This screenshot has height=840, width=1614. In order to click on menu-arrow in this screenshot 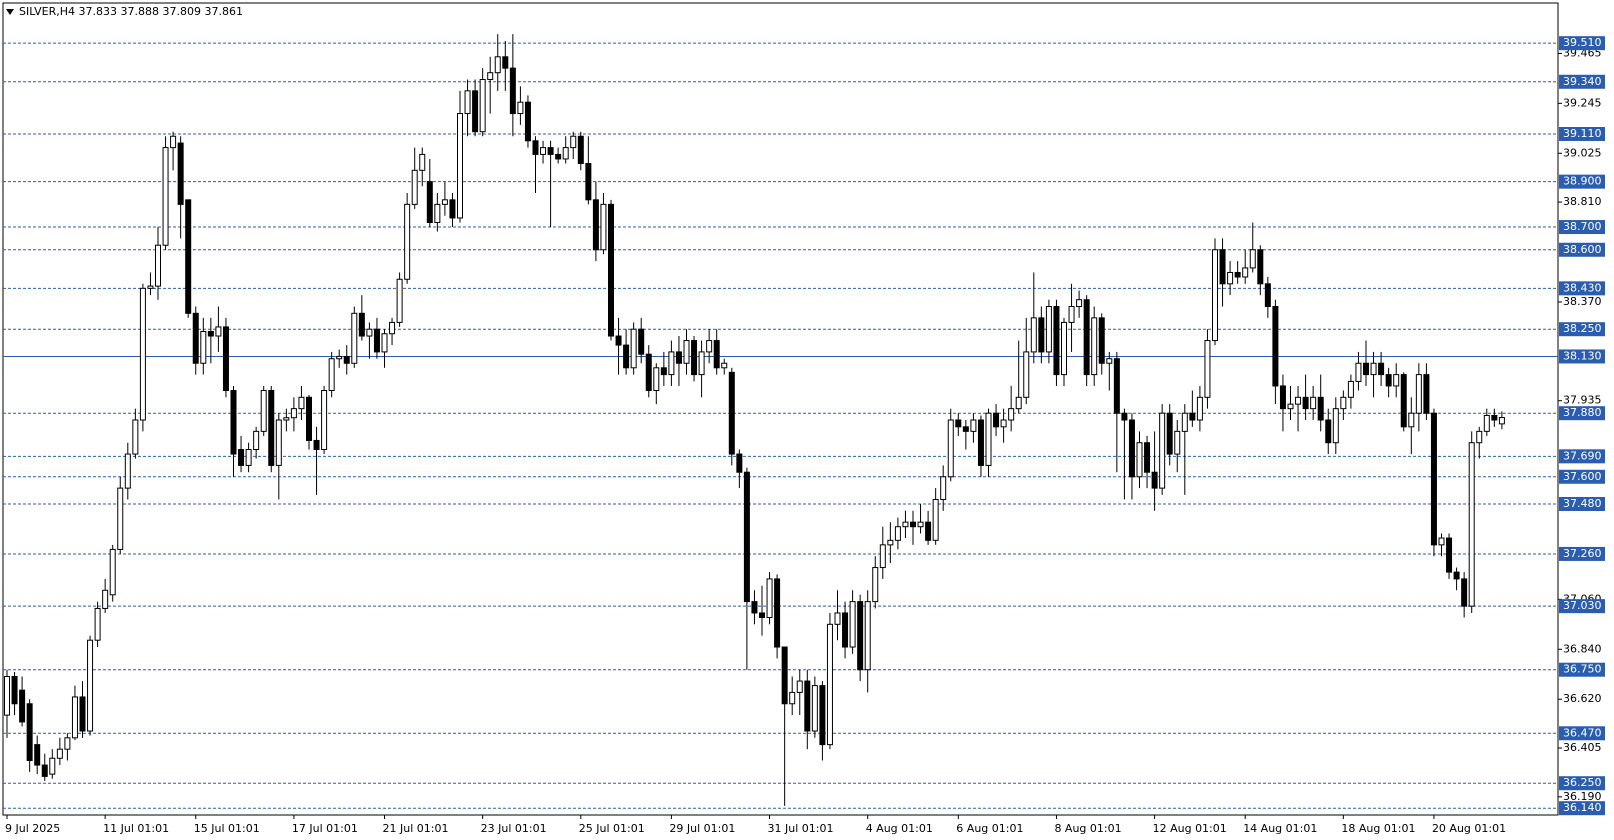, I will do `click(10, 12)`.